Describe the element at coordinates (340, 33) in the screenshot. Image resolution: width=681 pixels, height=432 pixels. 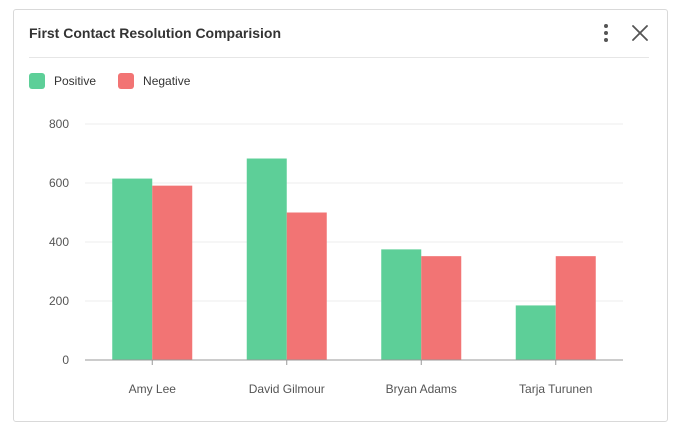
I see `card-header: First Contact Resolution Comparision` at that location.